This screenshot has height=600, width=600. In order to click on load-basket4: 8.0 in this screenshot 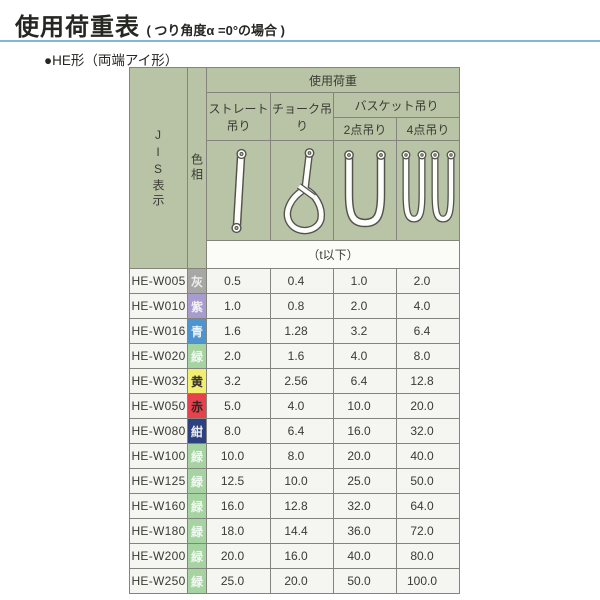, I will do `click(428, 356)`.